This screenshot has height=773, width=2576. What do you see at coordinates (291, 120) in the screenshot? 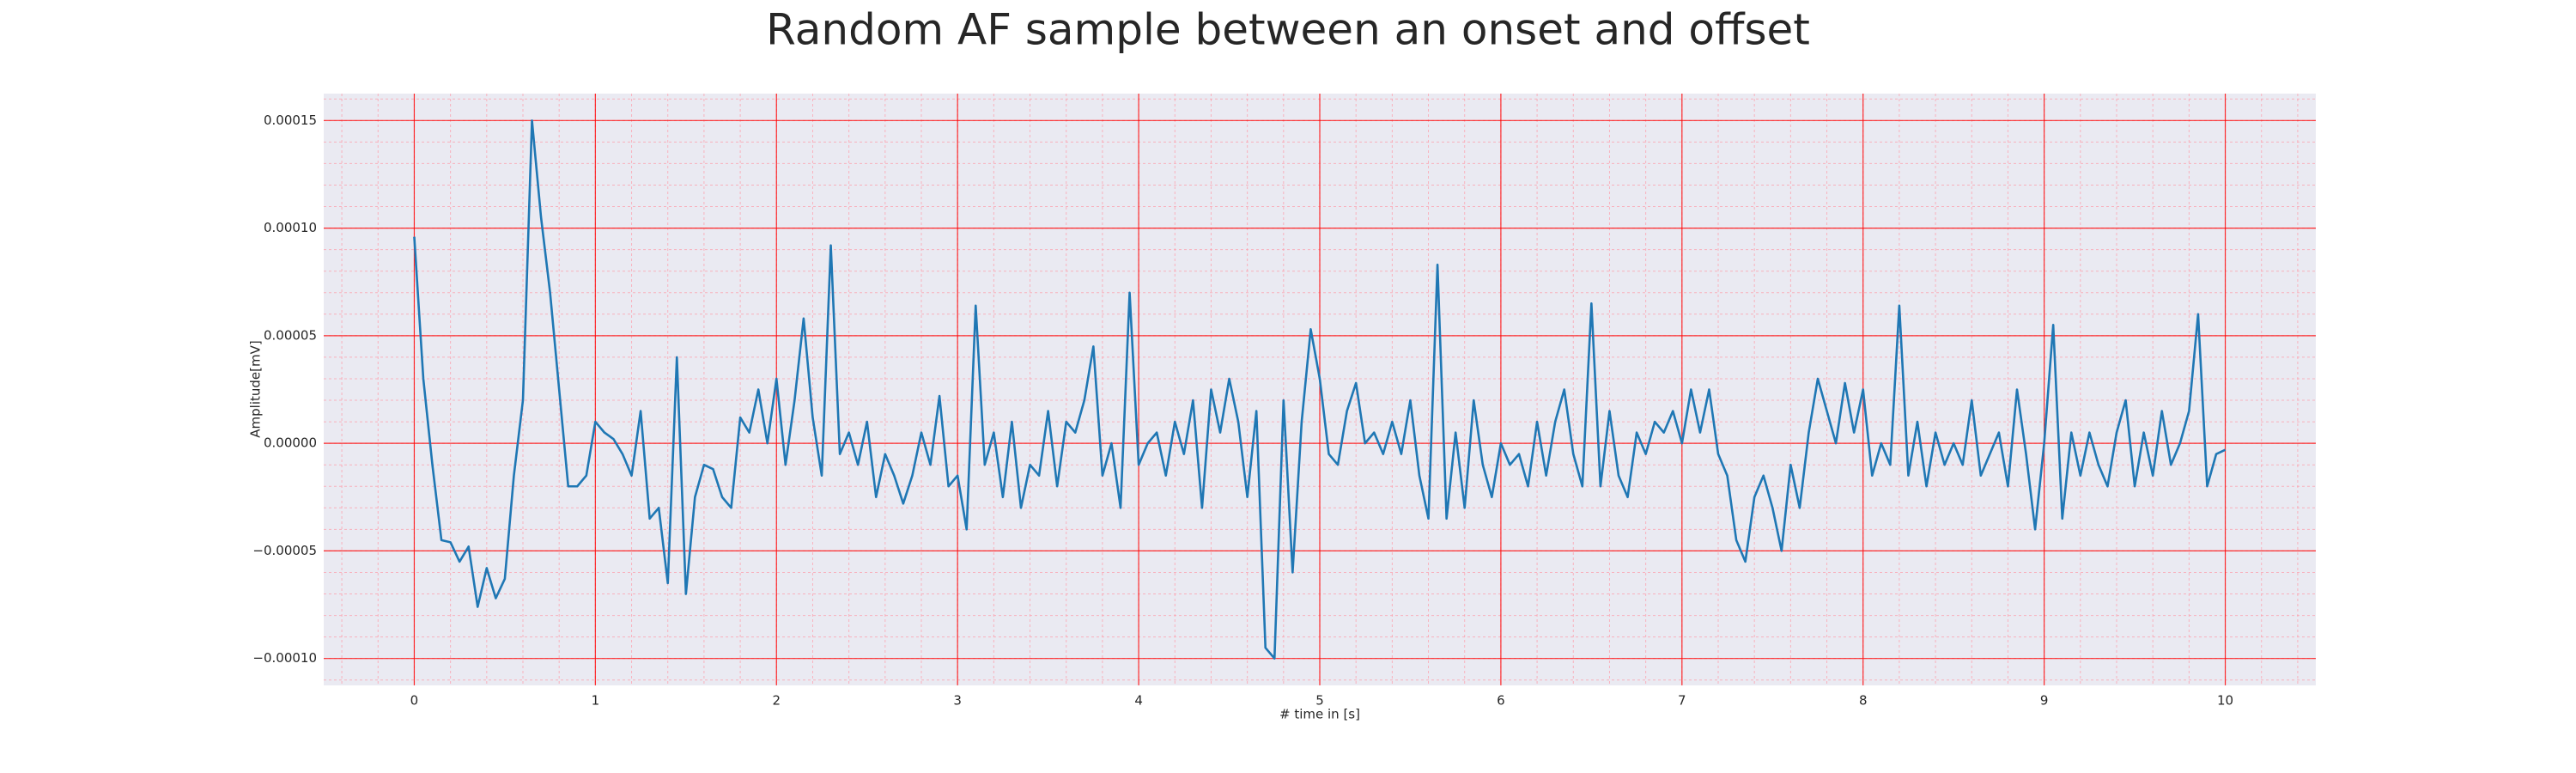
I see `y-tick-label: 0.00015` at bounding box center [291, 120].